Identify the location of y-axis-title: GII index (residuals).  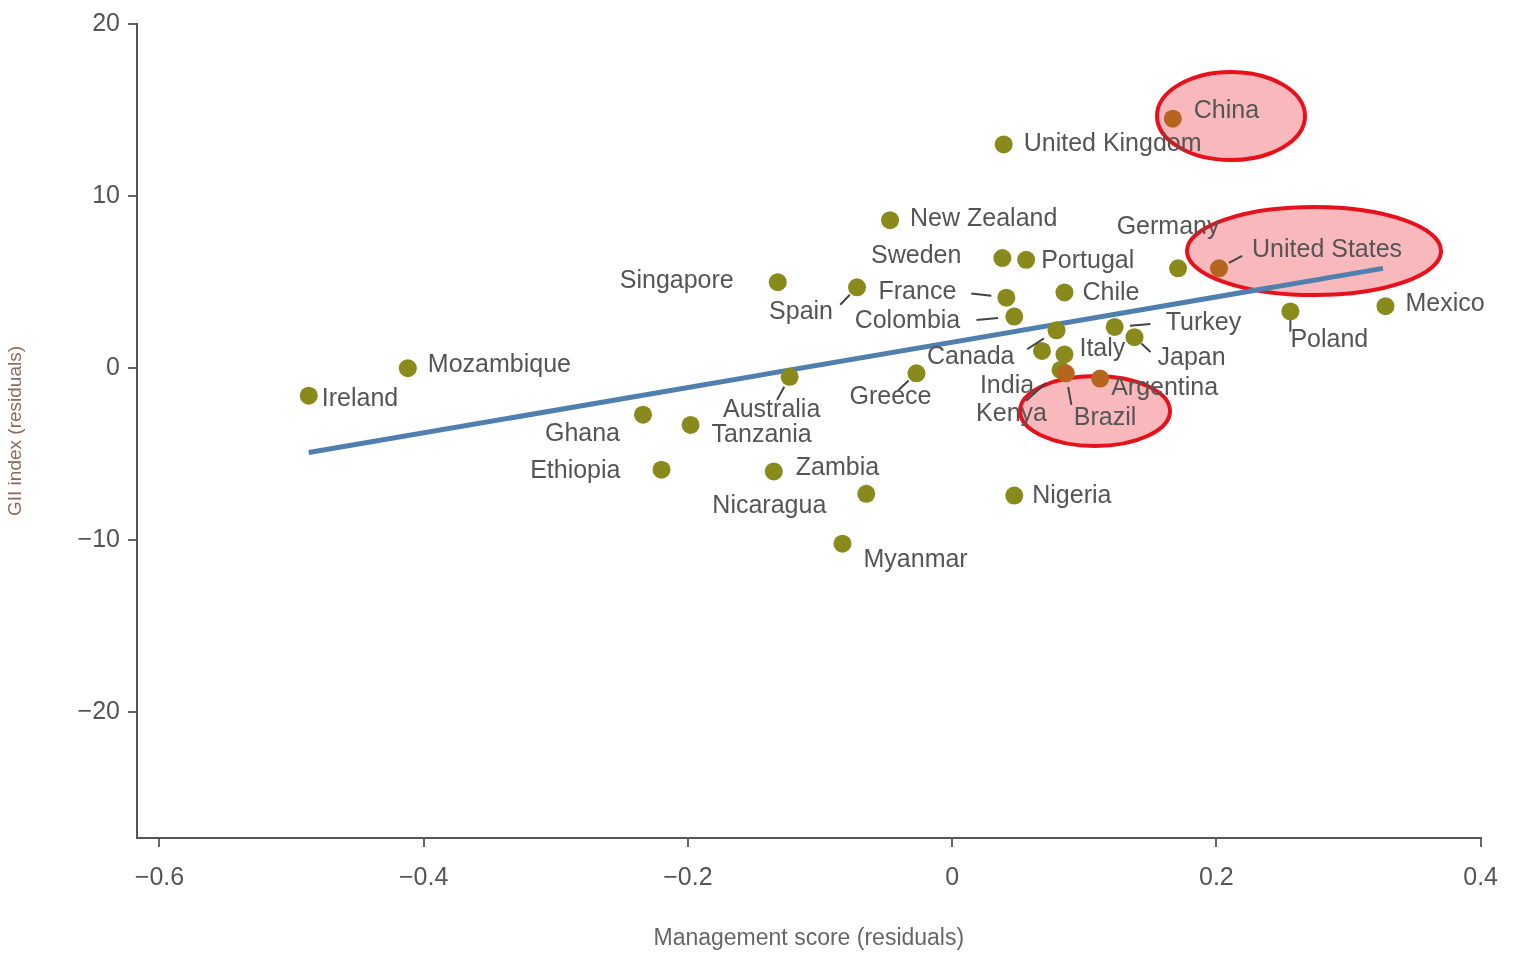
(14, 431).